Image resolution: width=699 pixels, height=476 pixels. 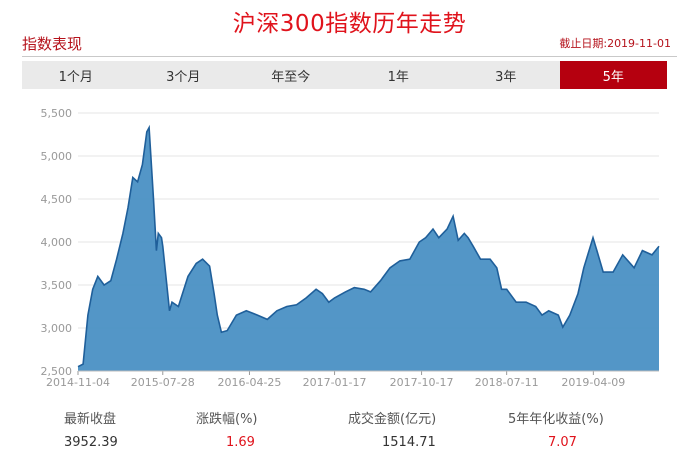 I want to click on tab-year-to-date: 年至今, so click(x=291, y=75).